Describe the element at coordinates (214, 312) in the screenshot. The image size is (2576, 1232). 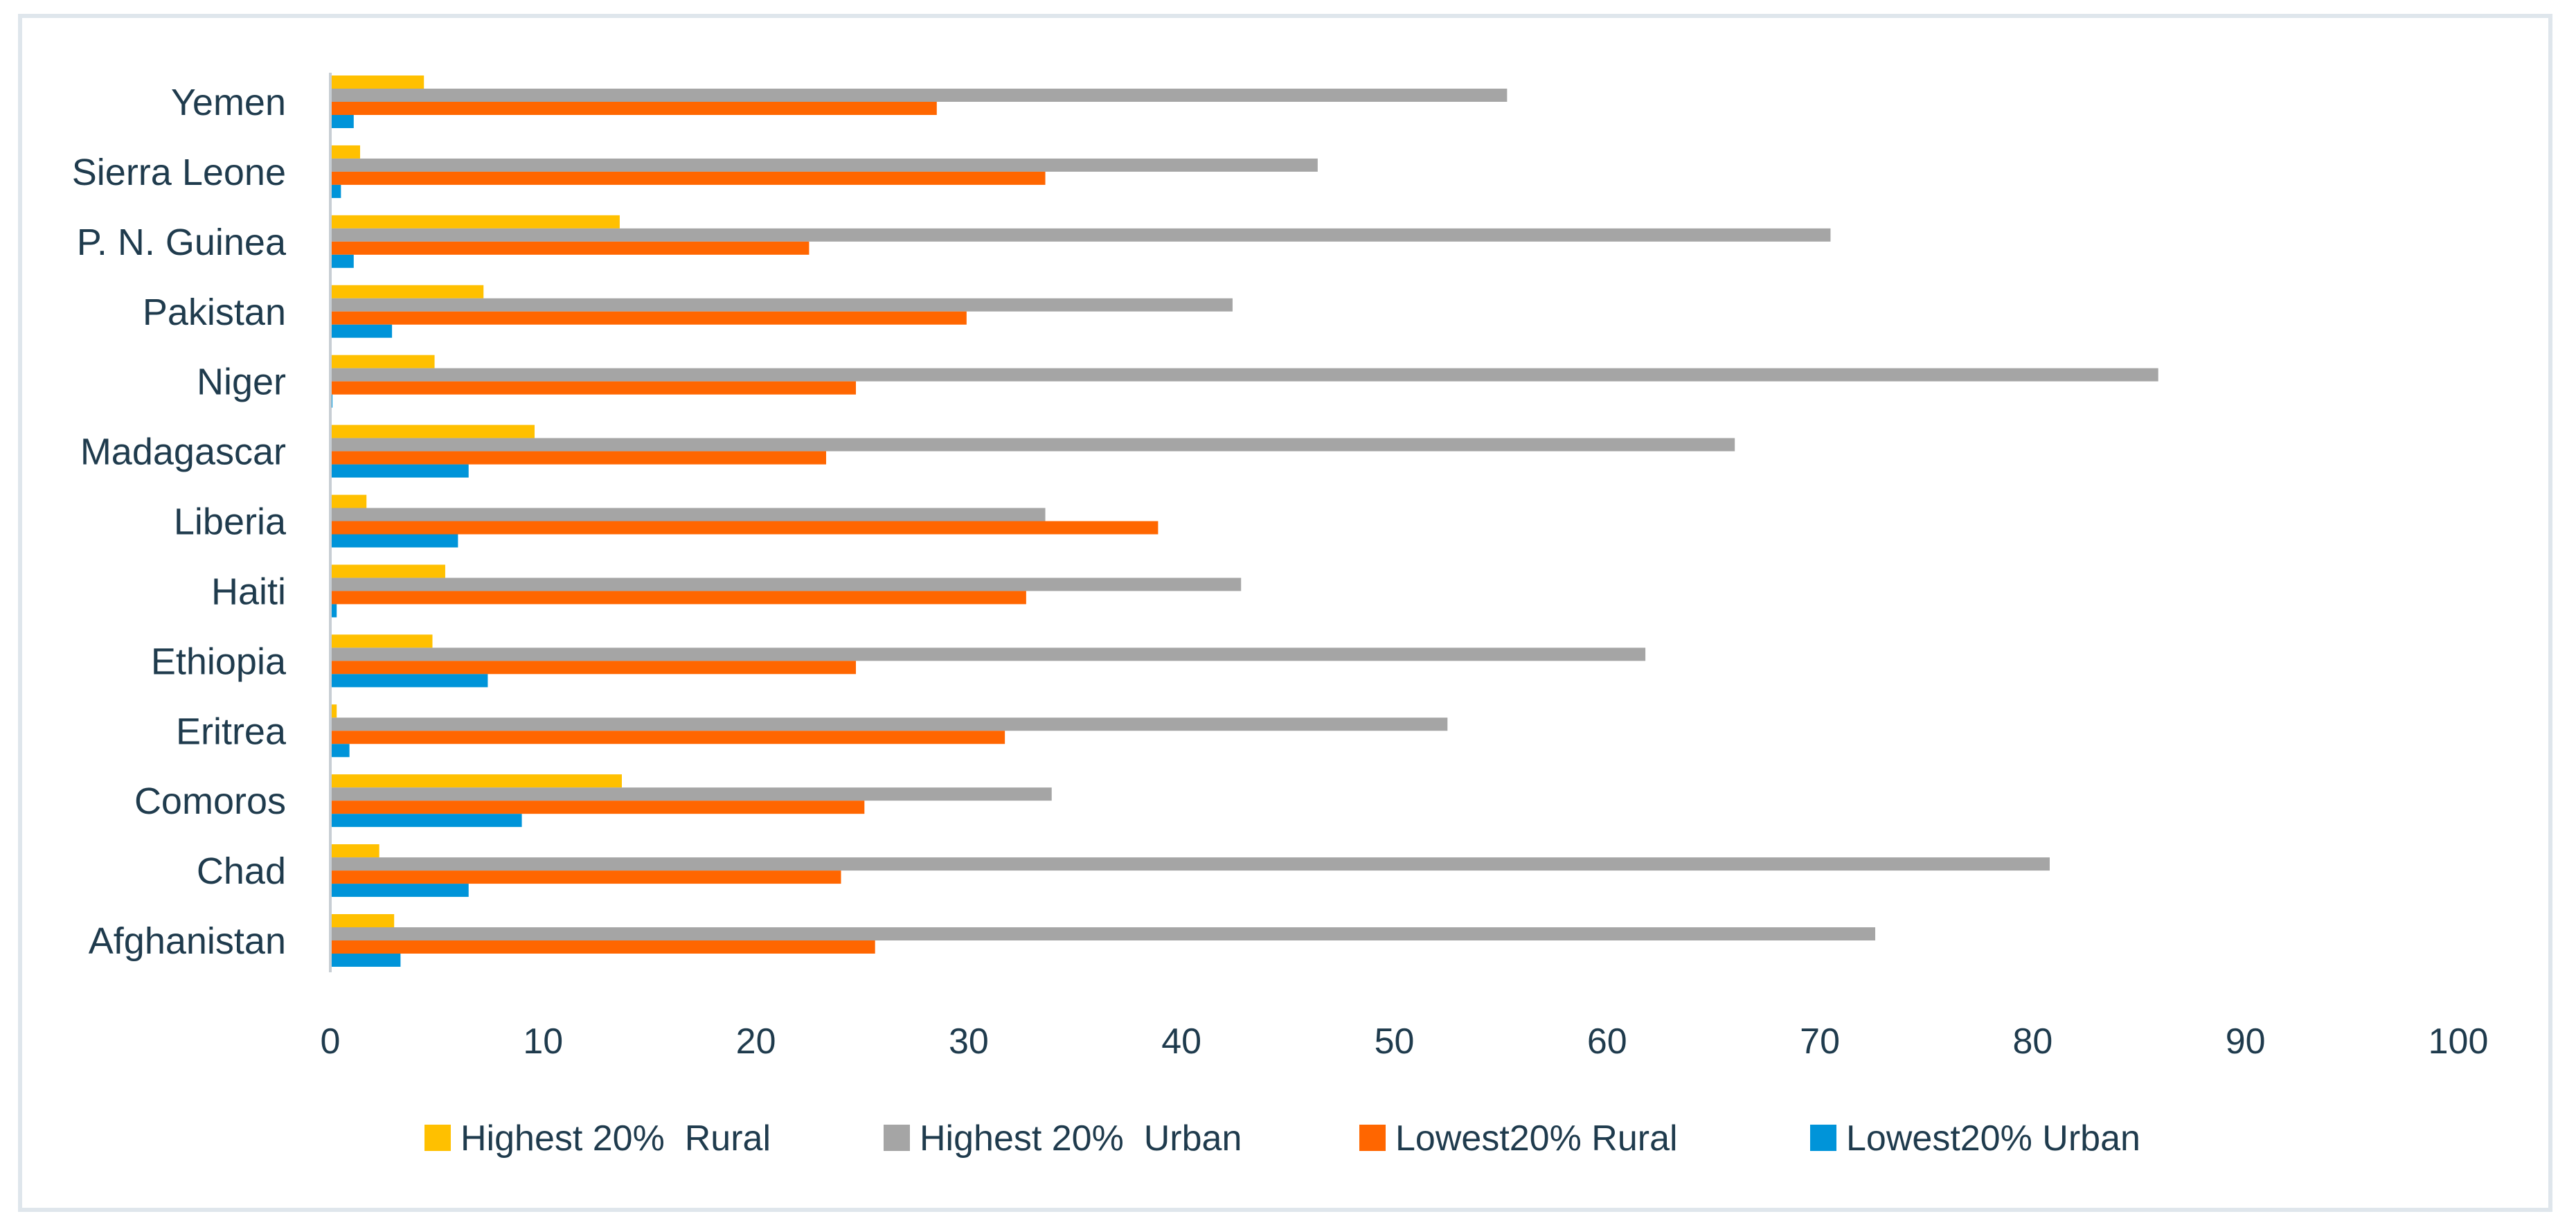
I see `category-label-pakistan: Pakistan` at that location.